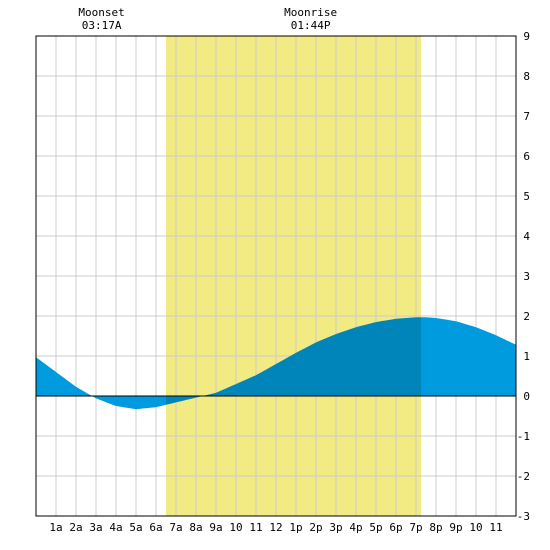 The width and height of the screenshot is (550, 550). What do you see at coordinates (526, 36) in the screenshot?
I see `y-tick-label: 9` at bounding box center [526, 36].